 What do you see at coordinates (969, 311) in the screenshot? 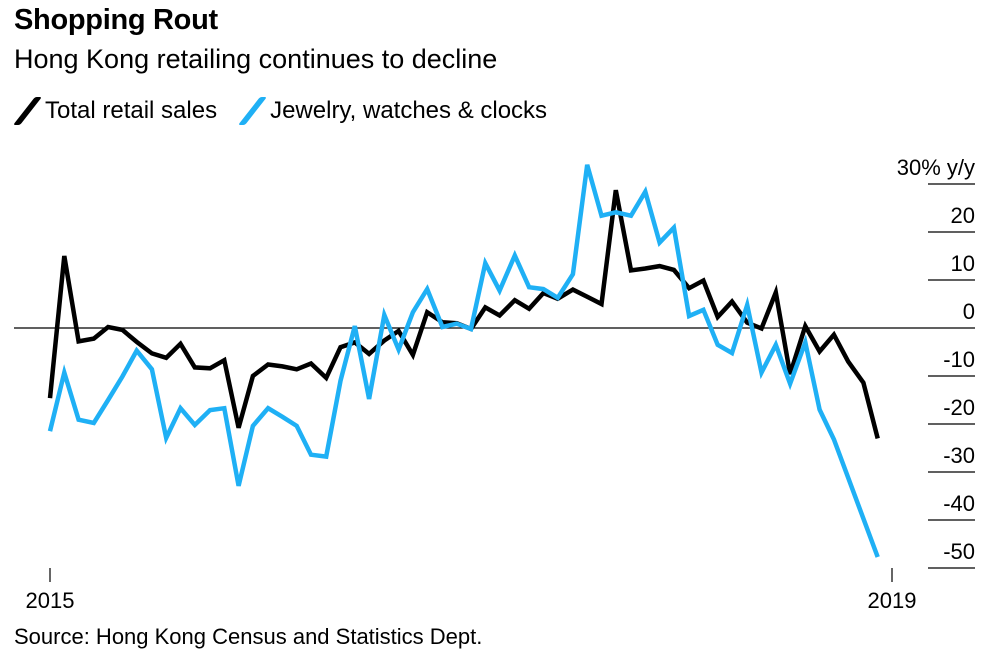
I see `y-tick-label-0: 0` at bounding box center [969, 311].